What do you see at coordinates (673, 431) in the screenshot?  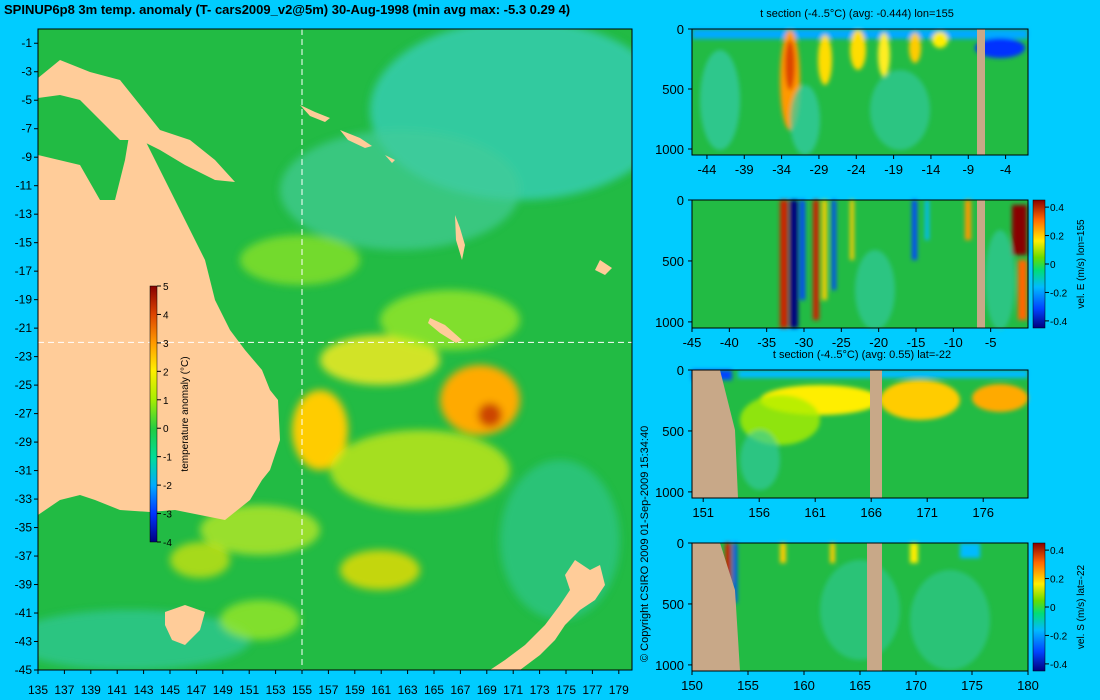 I see `section-y-tick-label: 500` at bounding box center [673, 431].